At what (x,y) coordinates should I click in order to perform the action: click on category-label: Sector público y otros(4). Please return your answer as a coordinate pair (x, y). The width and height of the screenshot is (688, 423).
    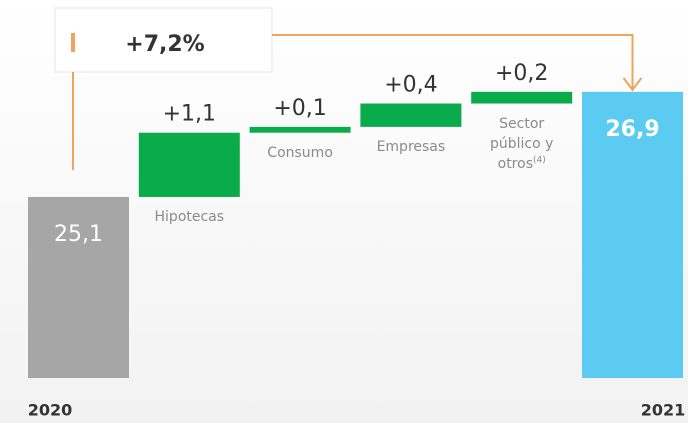
    Looking at the image, I should click on (522, 144).